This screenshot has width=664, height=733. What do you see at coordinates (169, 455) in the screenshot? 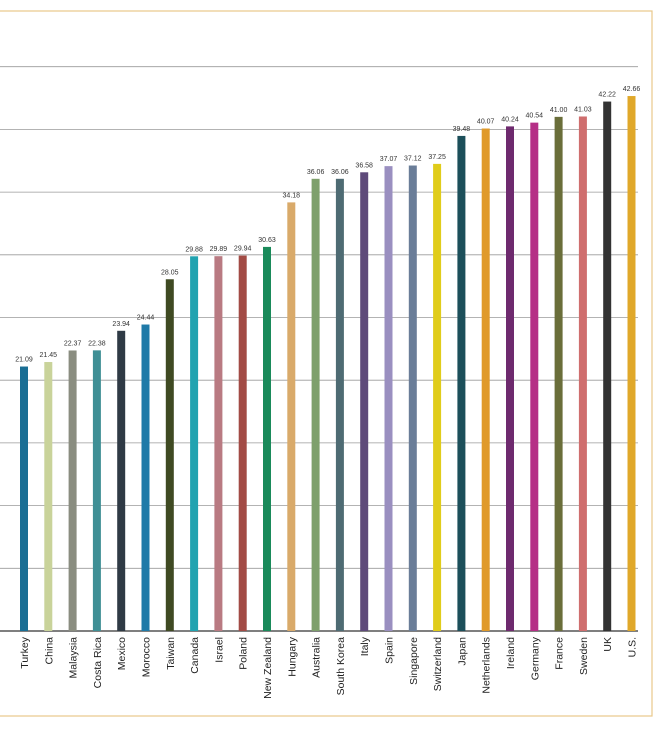
I see `bar-taiwan` at bounding box center [169, 455].